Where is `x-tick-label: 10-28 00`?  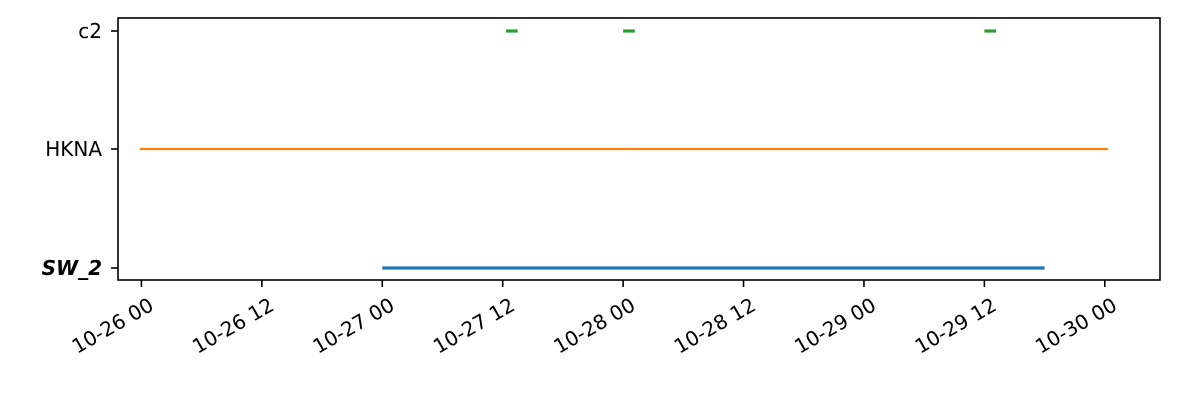 x-tick-label: 10-28 00 is located at coordinates (594, 326).